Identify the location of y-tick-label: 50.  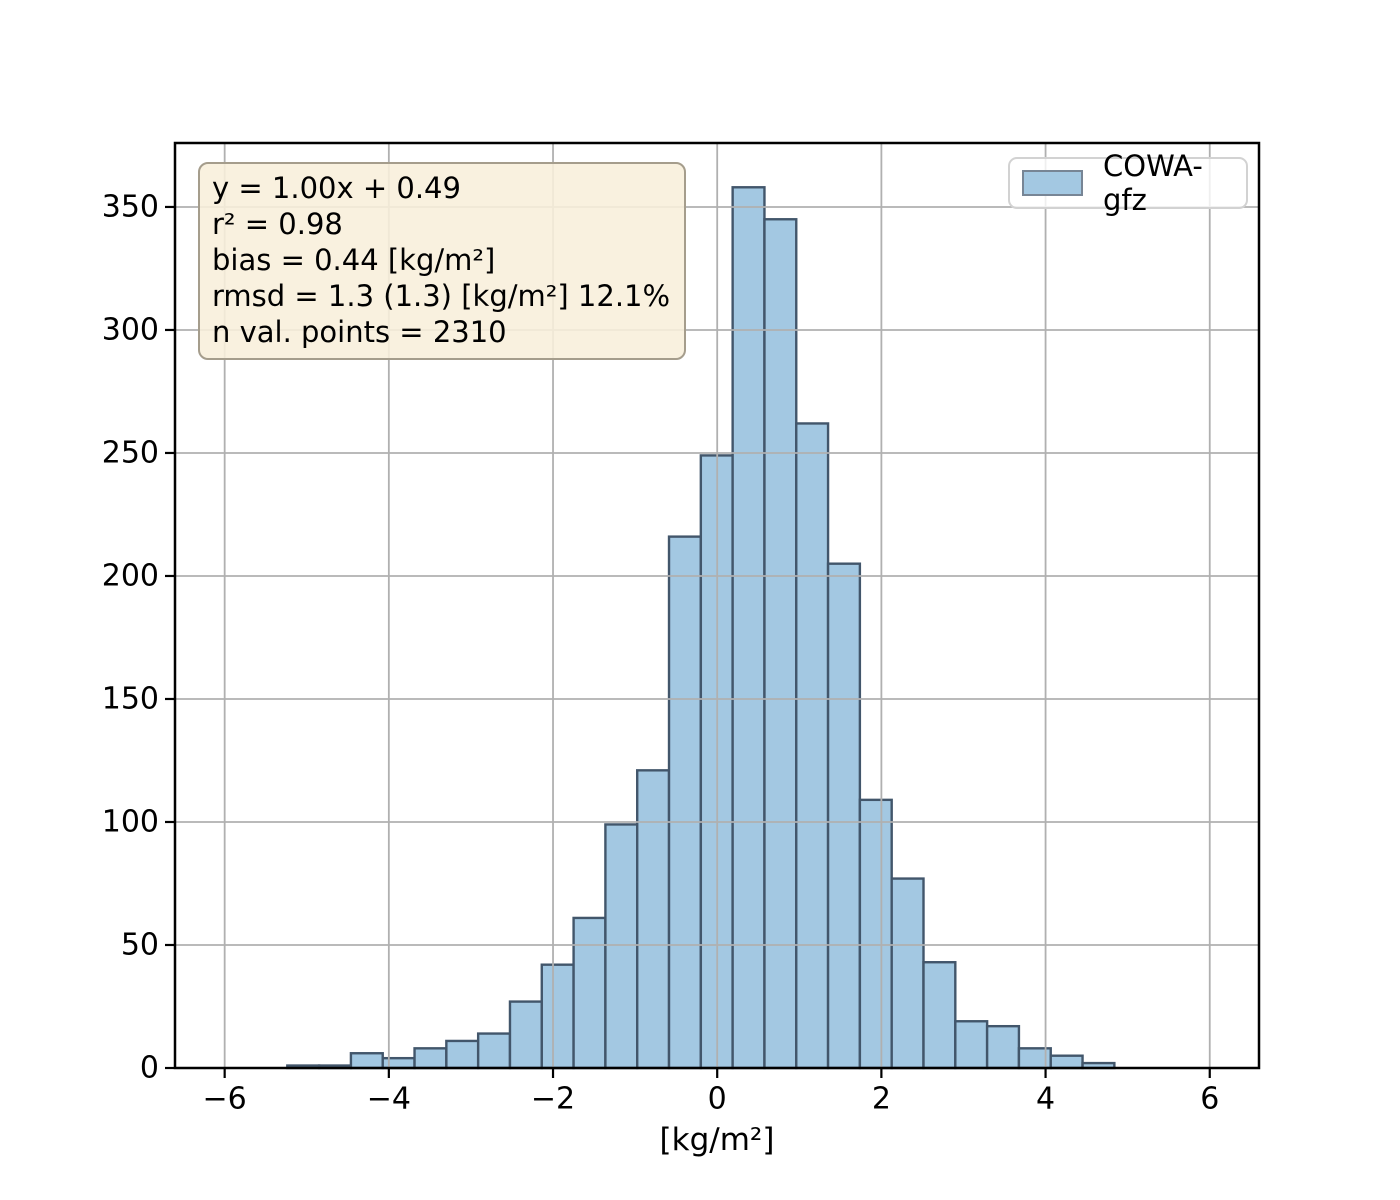
(140, 944).